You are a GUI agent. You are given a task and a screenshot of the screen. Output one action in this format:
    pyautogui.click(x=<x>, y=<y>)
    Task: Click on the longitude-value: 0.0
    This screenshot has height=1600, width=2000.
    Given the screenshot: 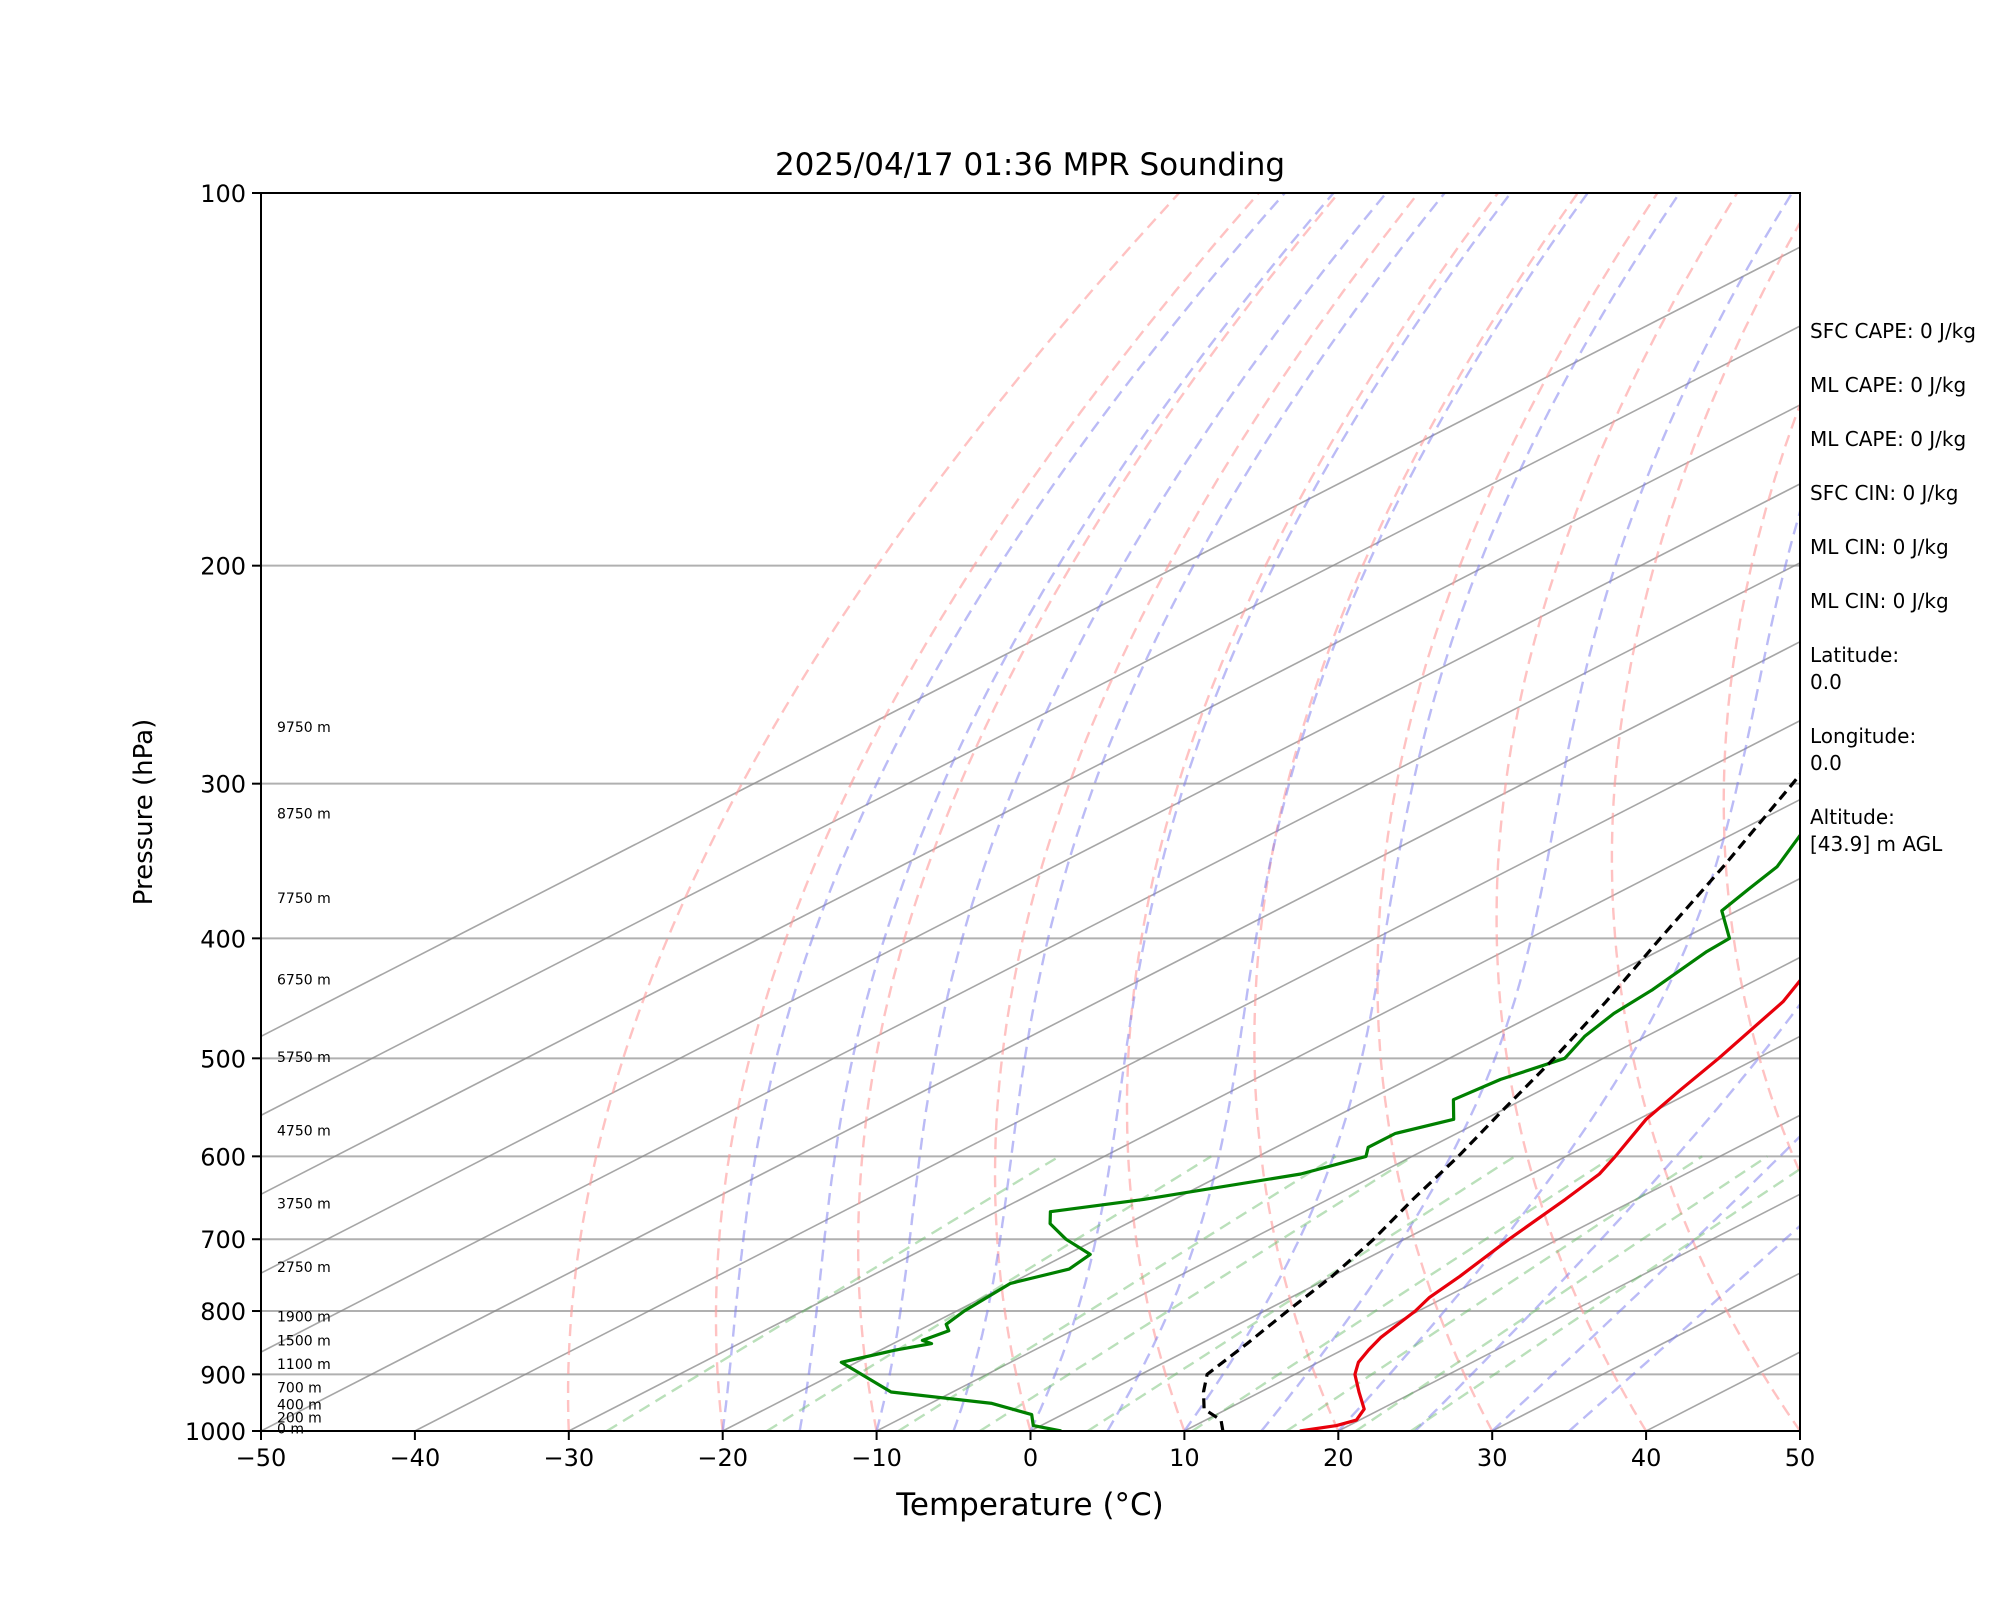 What is the action you would take?
    pyautogui.click(x=1826, y=763)
    